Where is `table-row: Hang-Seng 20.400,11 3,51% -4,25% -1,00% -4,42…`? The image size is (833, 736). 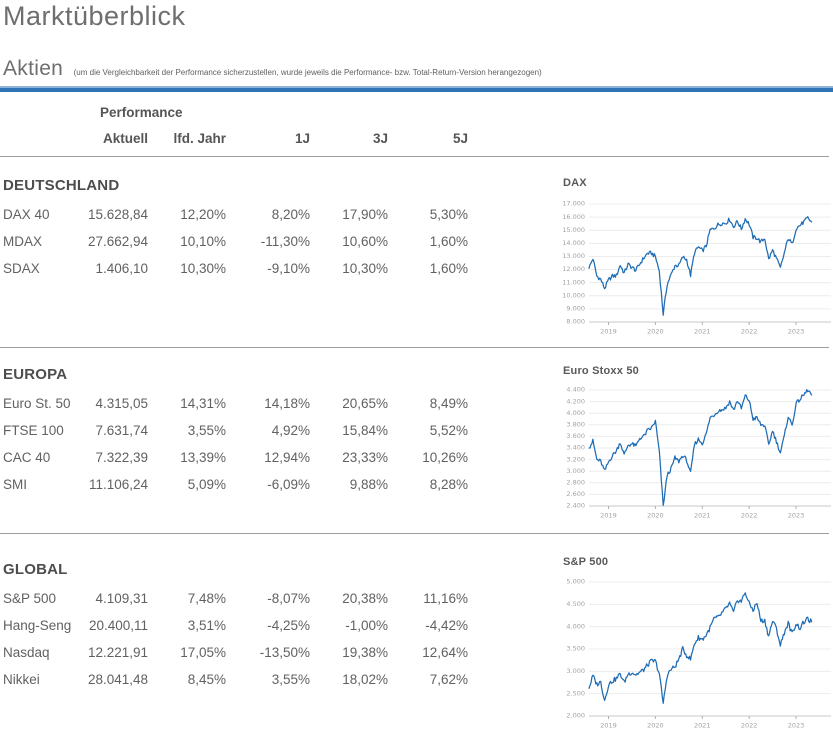
table-row: Hang-Seng 20.400,11 3,51% -4,25% -1,00% -4,42… is located at coordinates (235, 625).